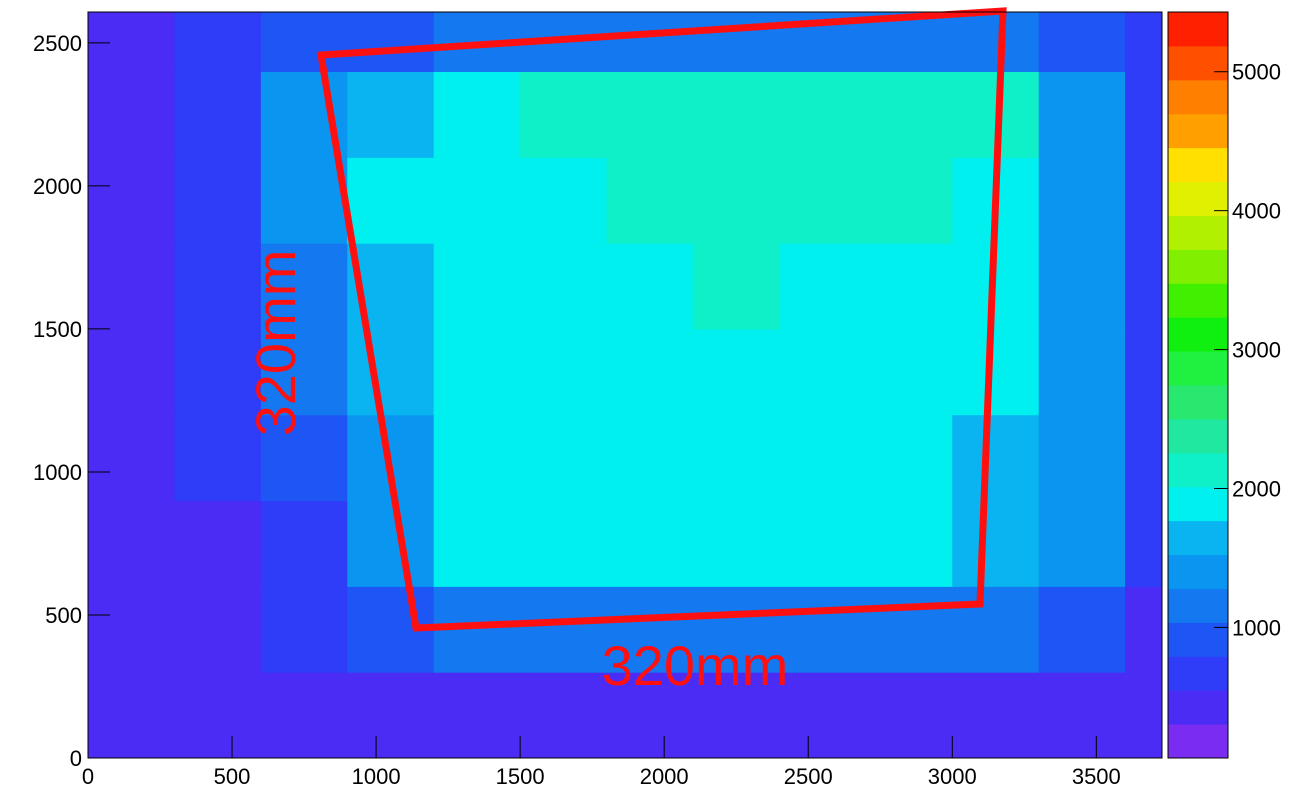  Describe the element at coordinates (1096, 776) in the screenshot. I see `x-tick-label: 3500` at that location.